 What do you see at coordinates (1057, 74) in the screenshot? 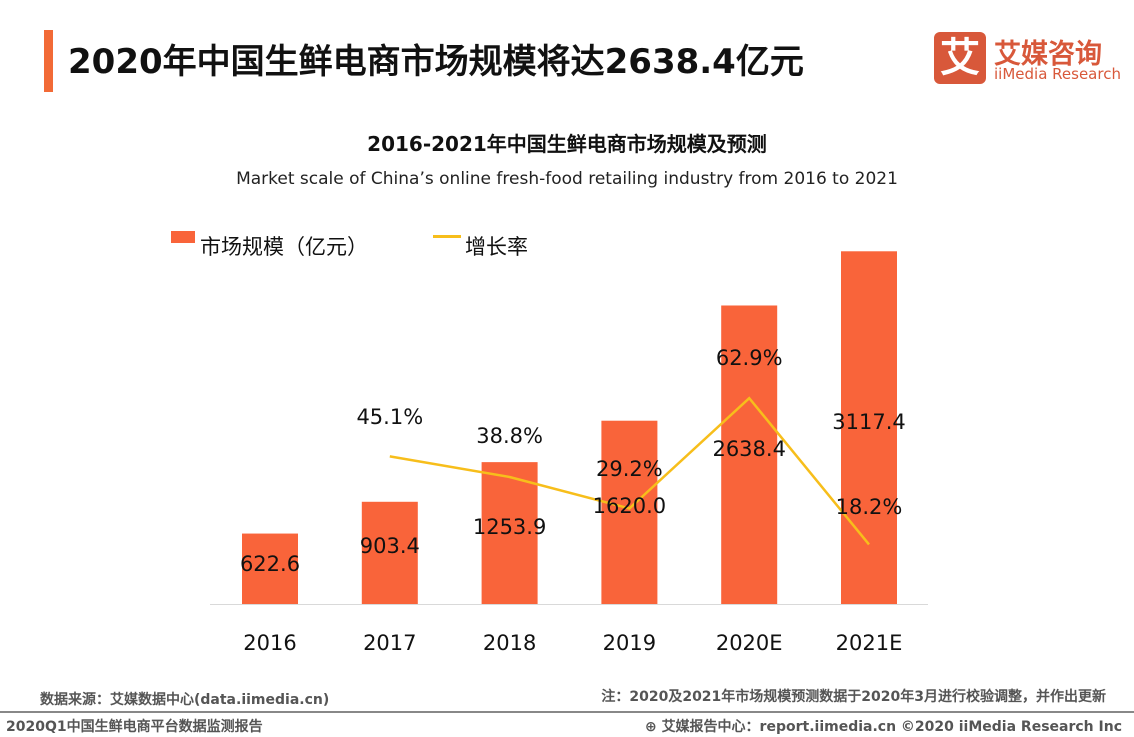
I see `logo-name-en: iiMedia Research` at bounding box center [1057, 74].